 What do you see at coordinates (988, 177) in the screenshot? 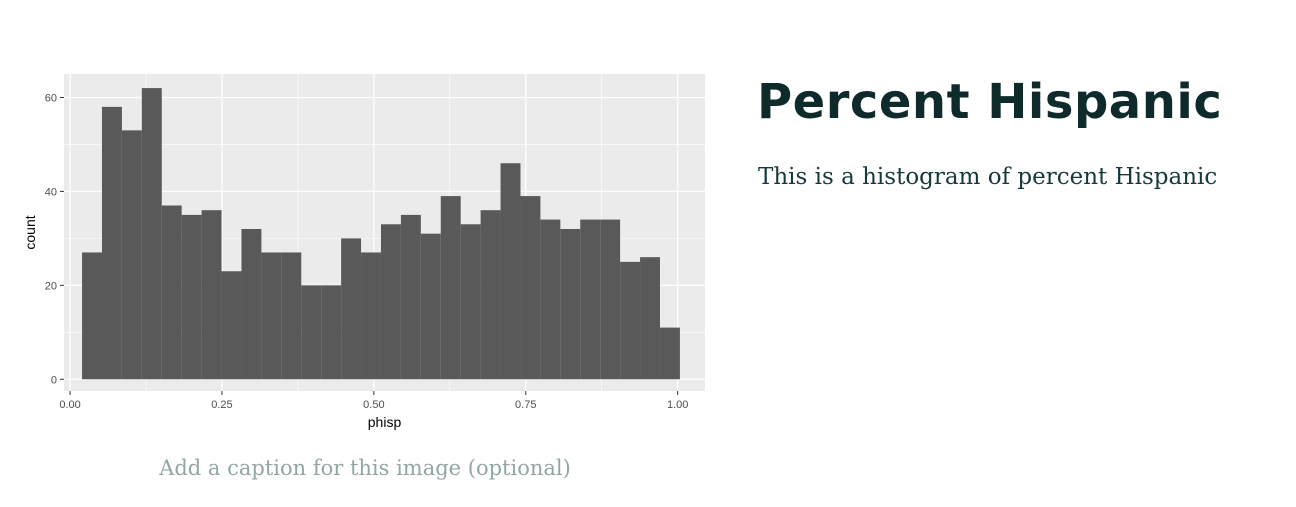
I see `block-description: This is a histogram of percent Hispanic` at bounding box center [988, 177].